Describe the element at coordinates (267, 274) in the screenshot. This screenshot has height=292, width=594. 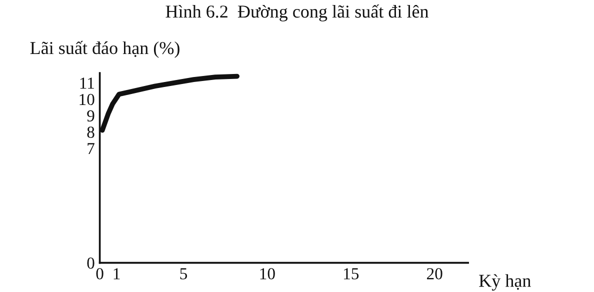
I see `x-tick-label: 10` at that location.